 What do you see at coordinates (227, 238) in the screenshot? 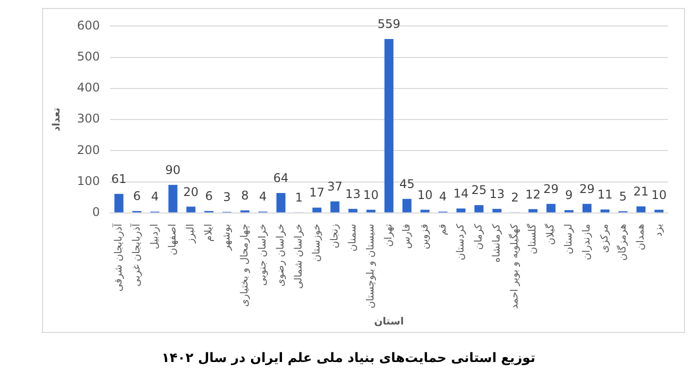
I see `x-tick-label: بوشهر` at bounding box center [227, 238].